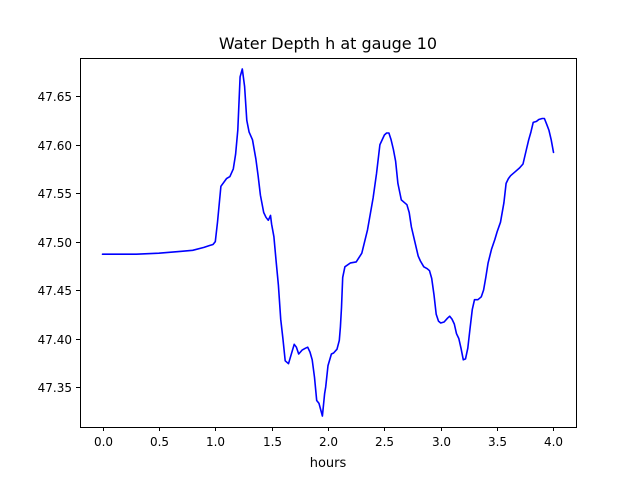 This screenshot has width=640, height=484. Describe the element at coordinates (441, 442) in the screenshot. I see `x-tick-label: 3.0` at that location.